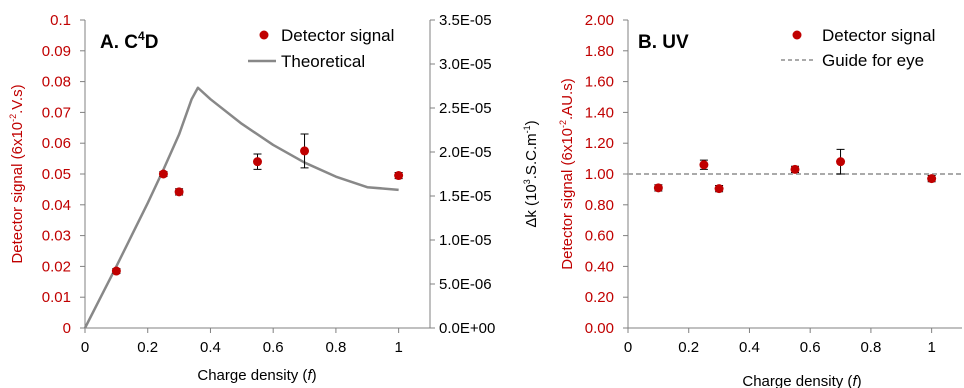 The width and height of the screenshot is (964, 388). I want to click on a-y-ticks: 0 0.01 0.02 0.03 0.04 0.05 0.06 0.07 0.08 0.09 0.1, so click(63, 174).